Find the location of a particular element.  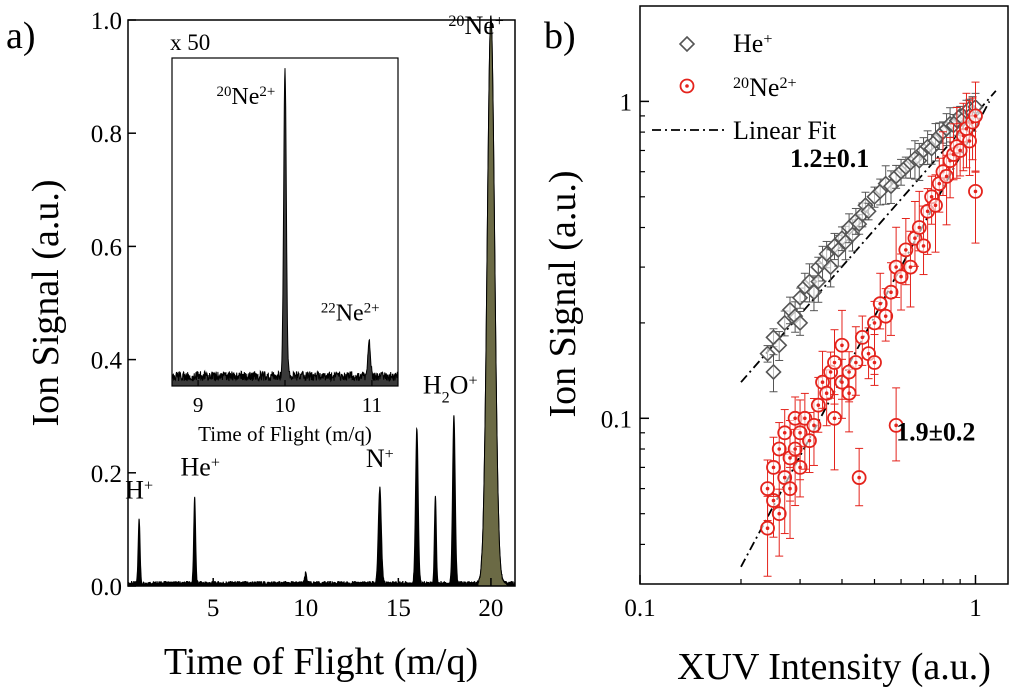

peak-label: H2O+ is located at coordinates (450, 389).